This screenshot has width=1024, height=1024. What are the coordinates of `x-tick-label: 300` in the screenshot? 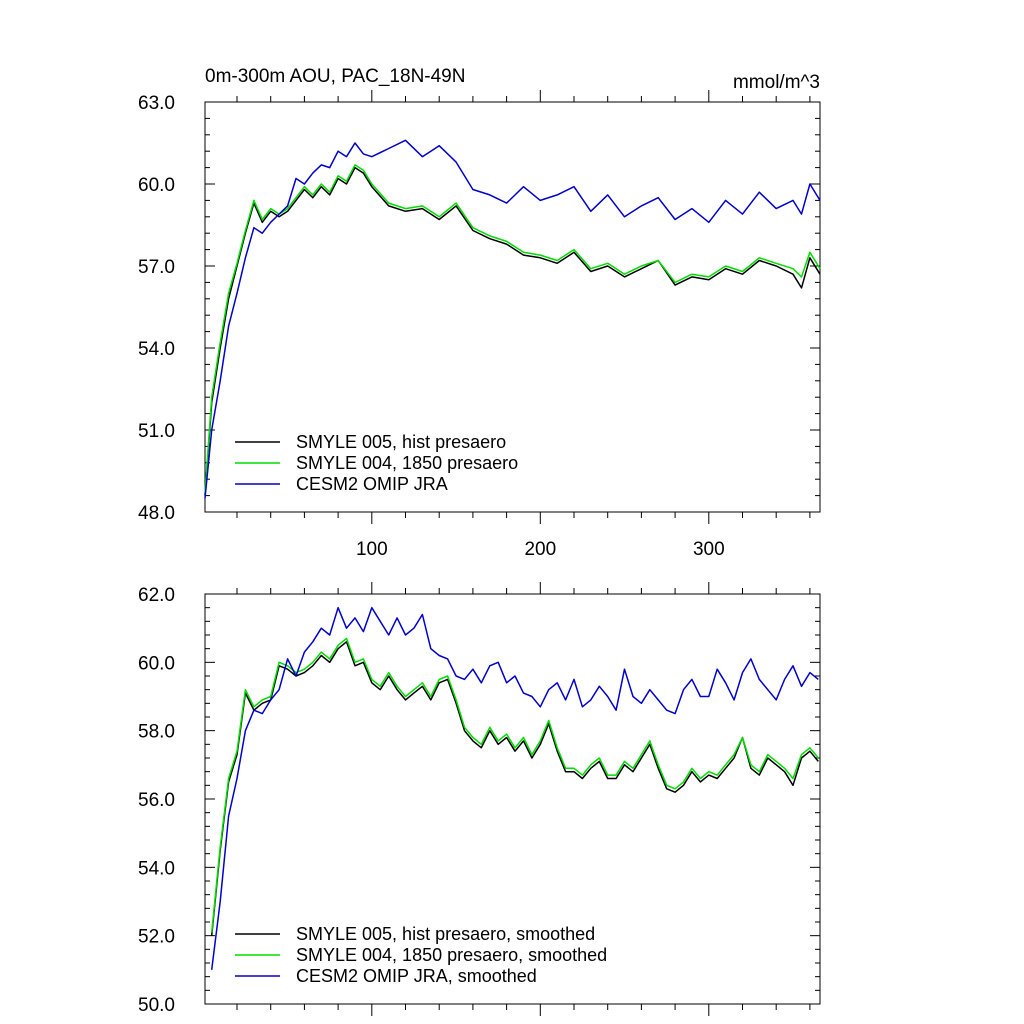 It's located at (709, 549).